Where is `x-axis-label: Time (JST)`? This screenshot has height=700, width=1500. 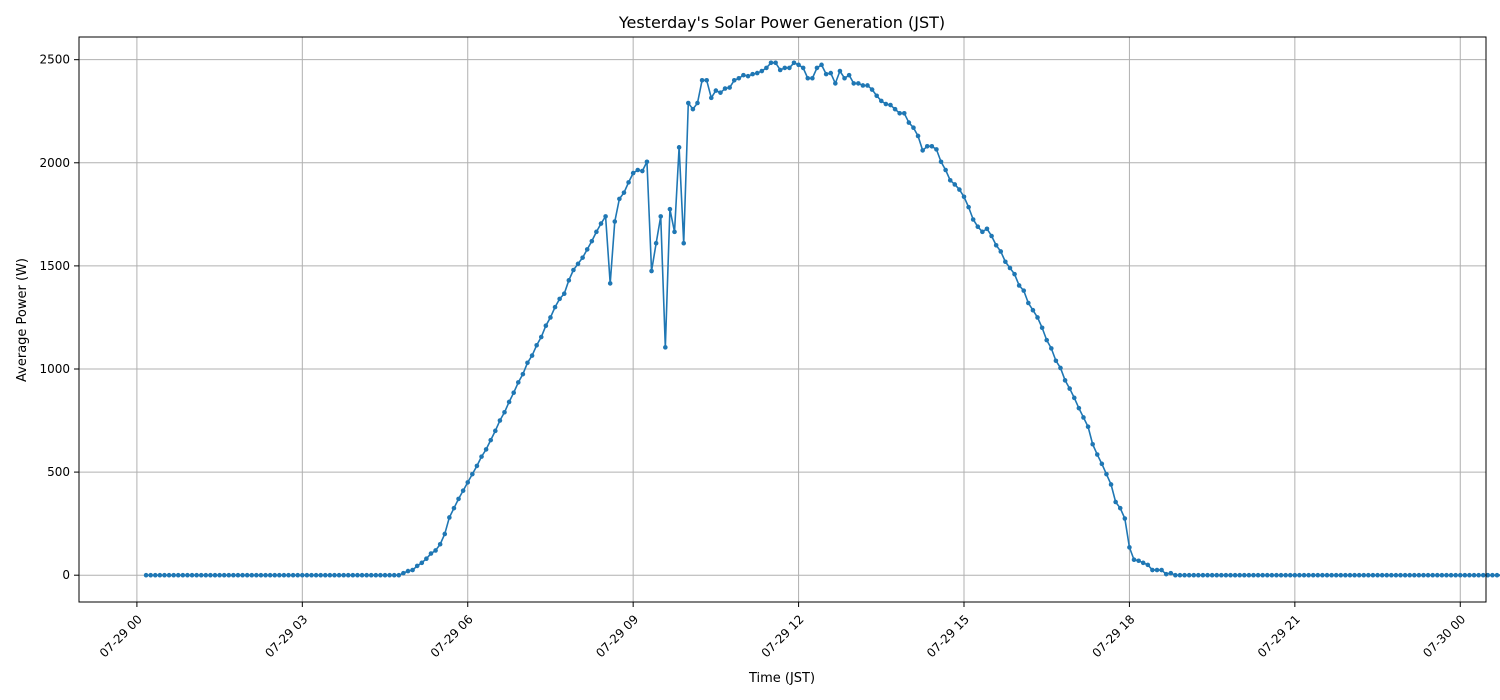
x-axis-label: Time (JST) is located at coordinates (781, 678).